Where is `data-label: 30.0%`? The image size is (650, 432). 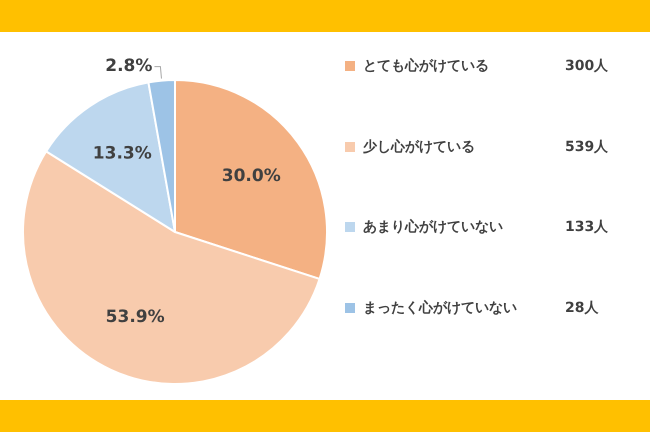
data-label: 30.0% is located at coordinates (251, 176).